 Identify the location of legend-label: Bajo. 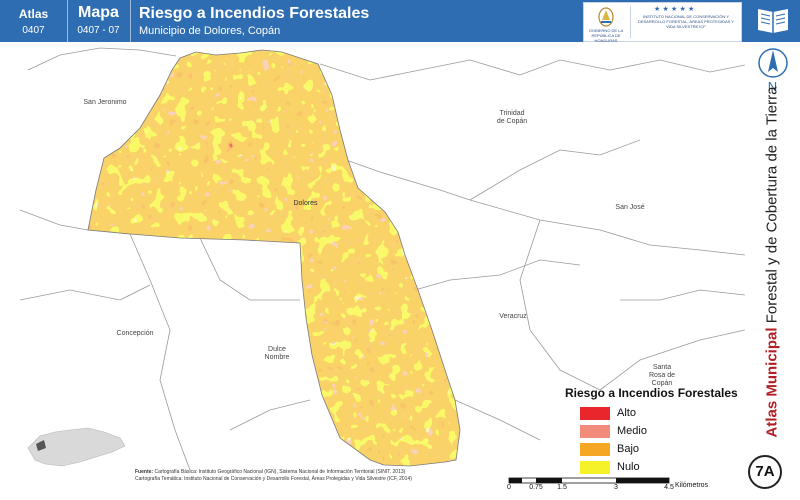
(628, 449).